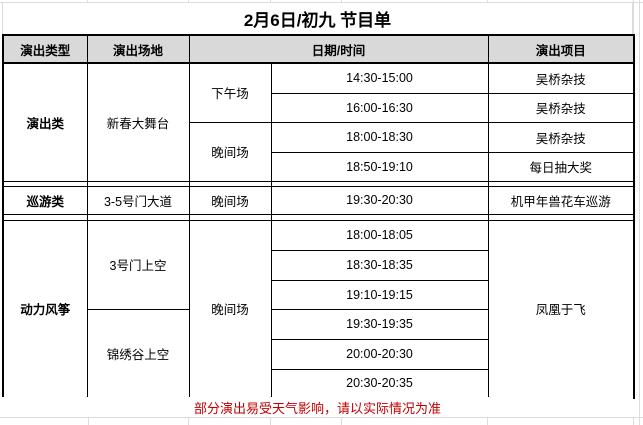 The height and width of the screenshot is (425, 643). I want to click on cell-type: 演出类, so click(45, 122).